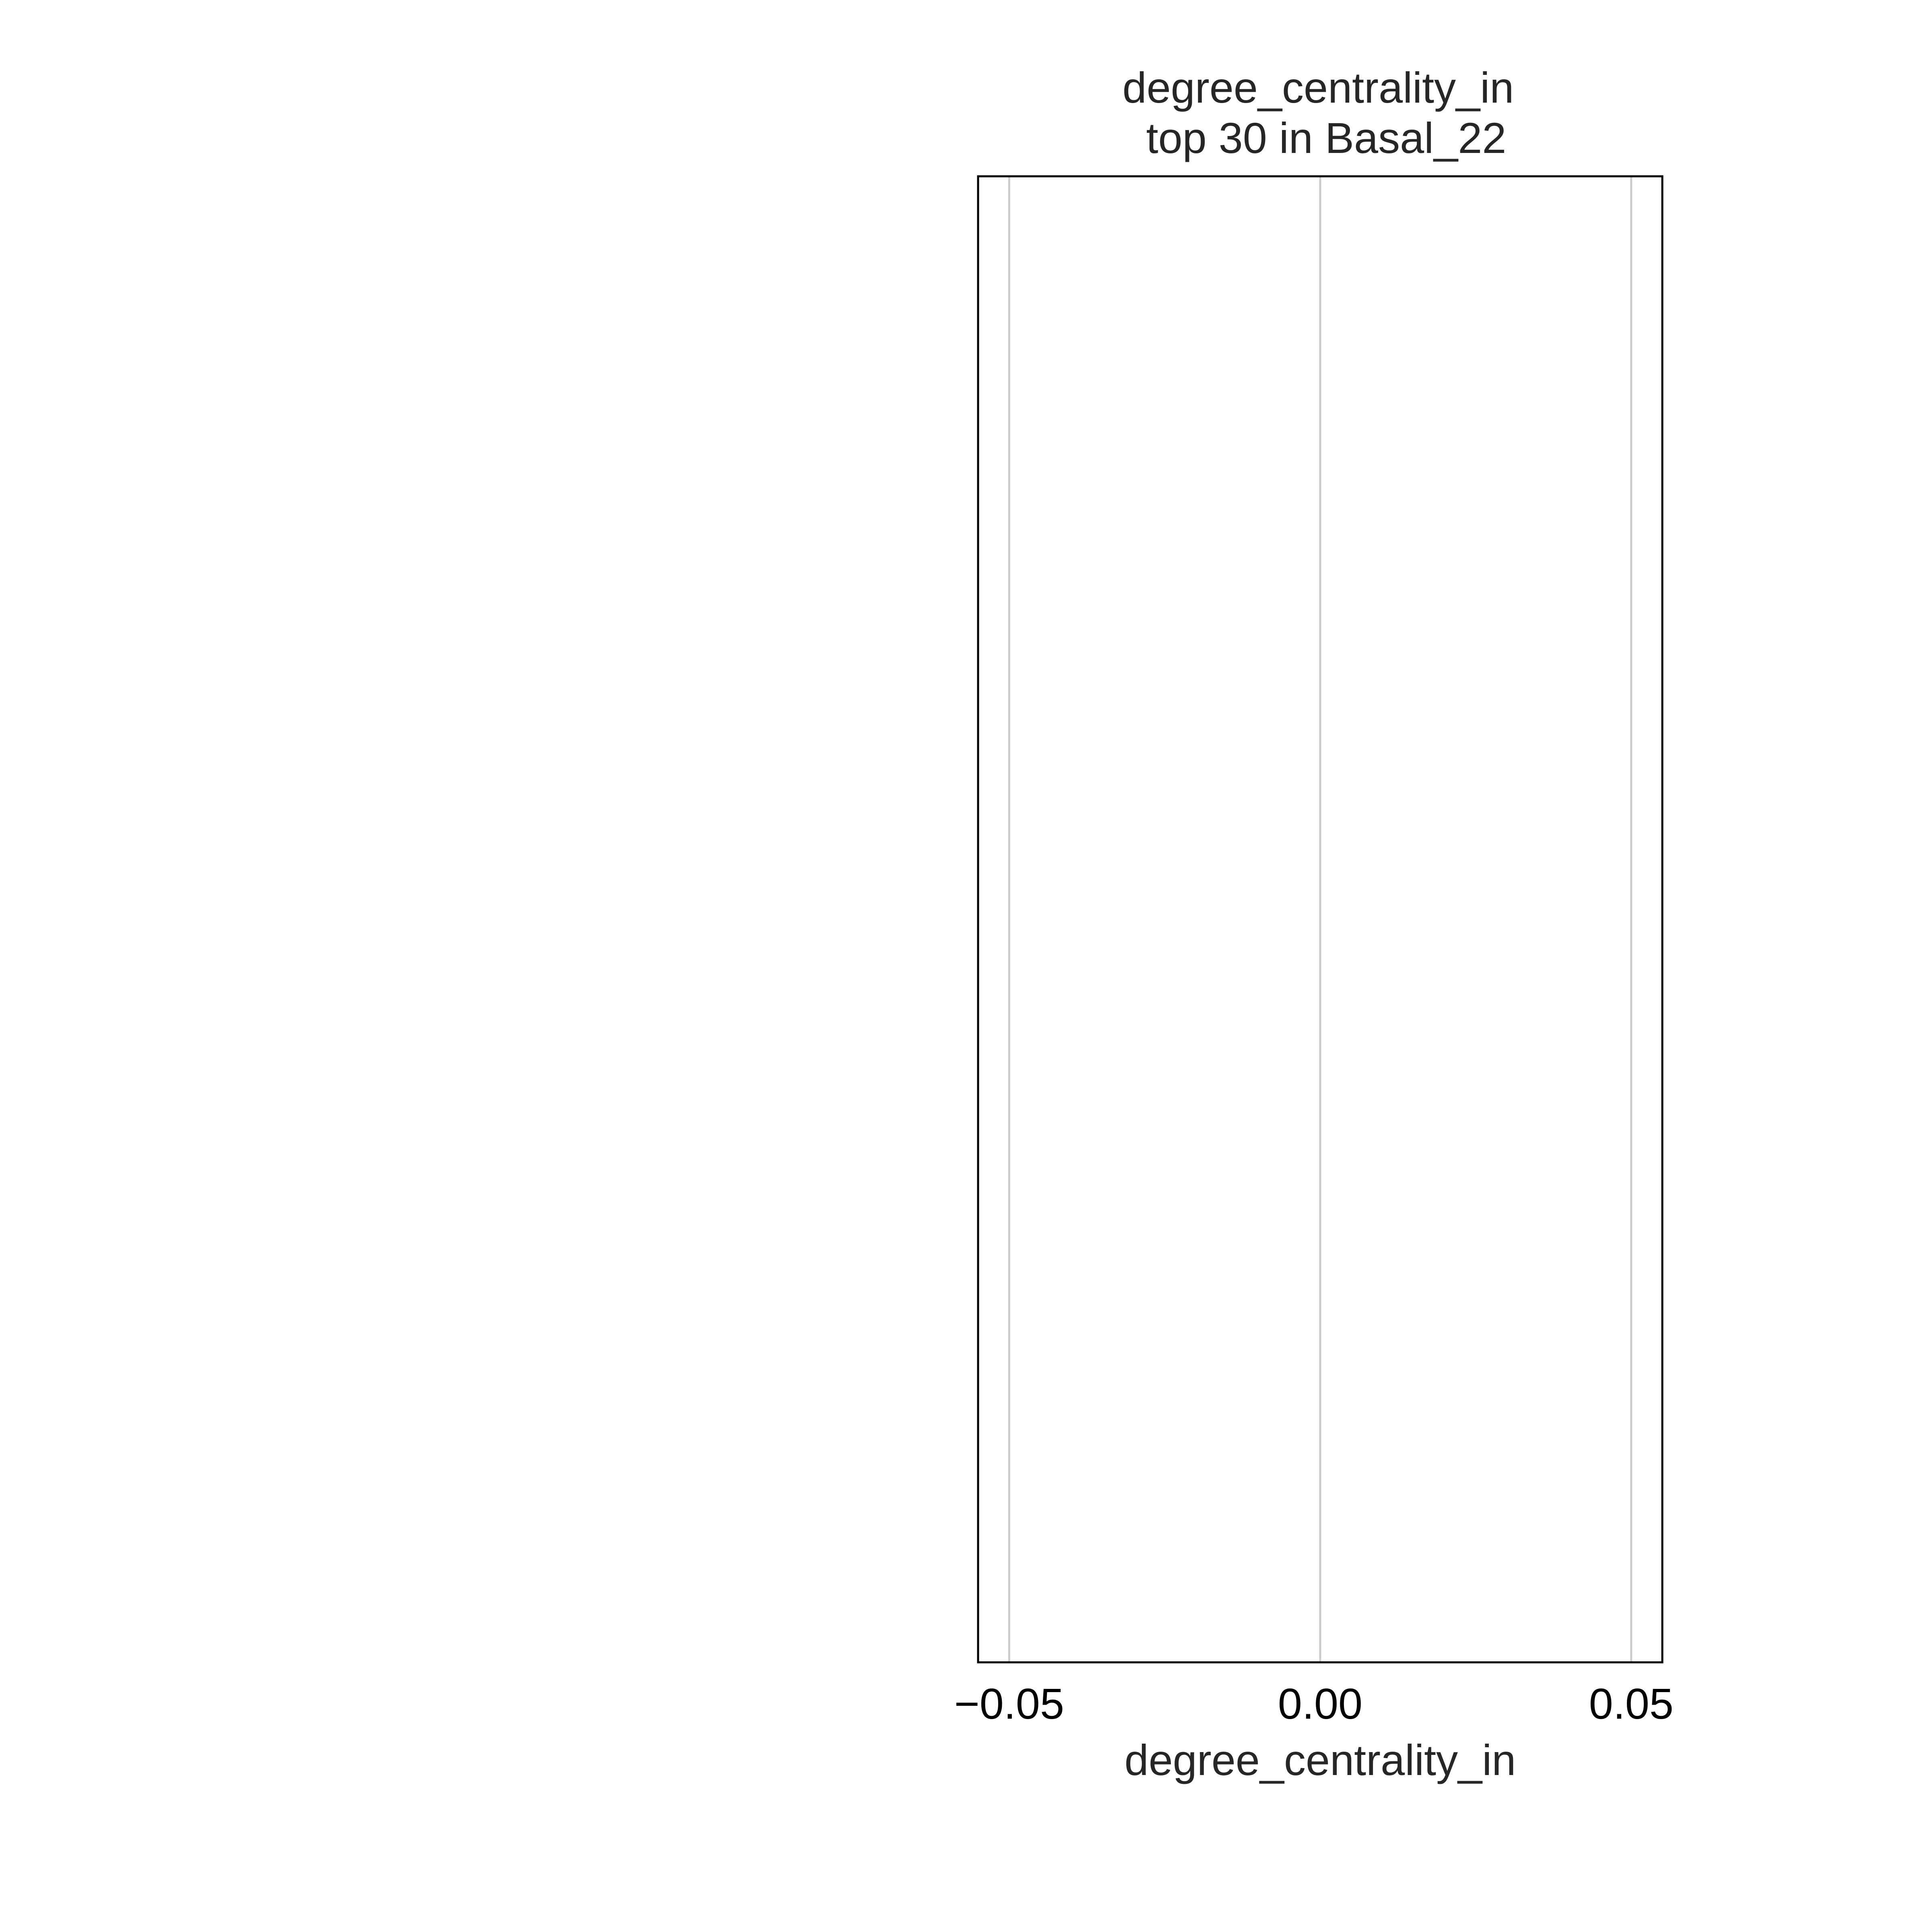 This screenshot has height=1932, width=1932. What do you see at coordinates (1320, 1760) in the screenshot?
I see `x-axis-label: degree_centrality_in` at bounding box center [1320, 1760].